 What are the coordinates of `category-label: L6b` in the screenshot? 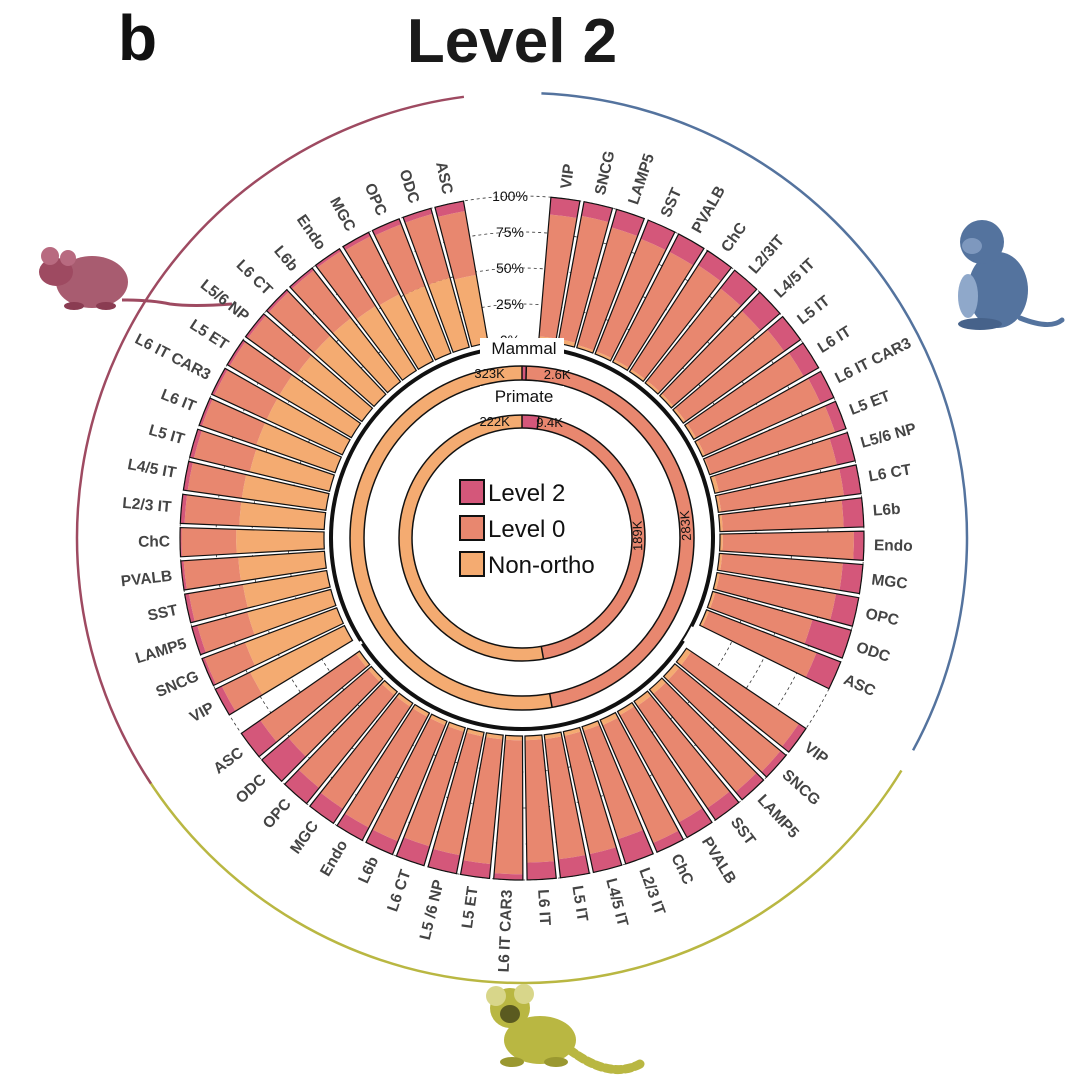 It's located at (886, 510).